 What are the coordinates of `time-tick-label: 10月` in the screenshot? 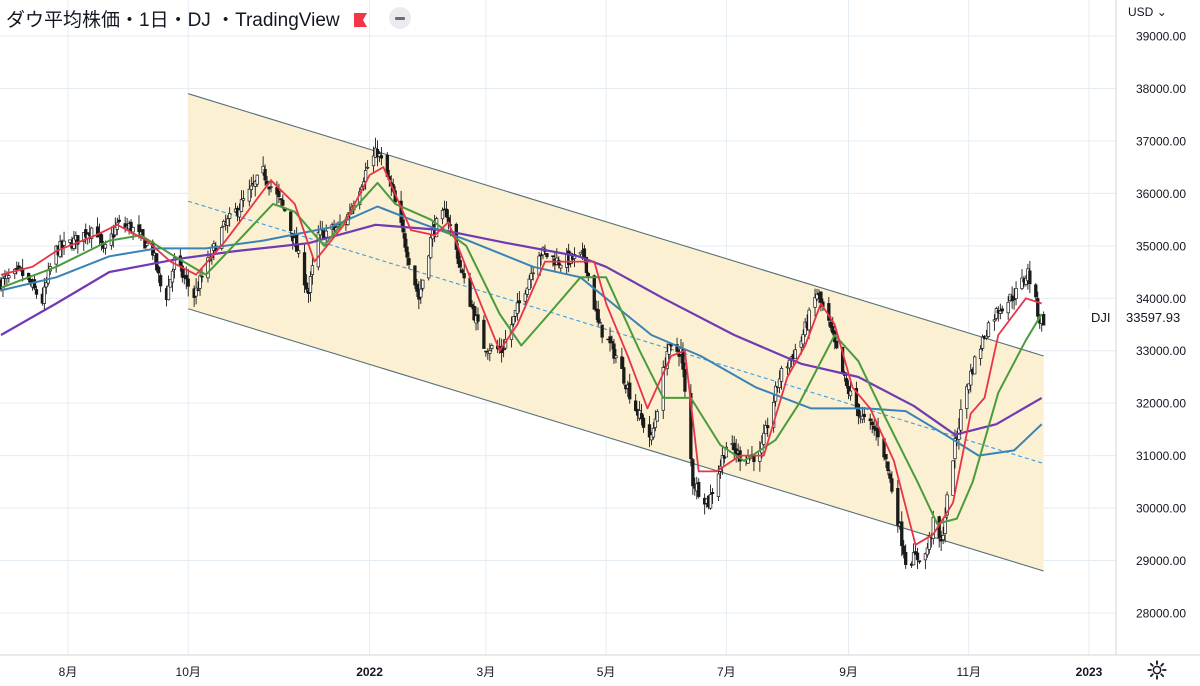 It's located at (188, 672).